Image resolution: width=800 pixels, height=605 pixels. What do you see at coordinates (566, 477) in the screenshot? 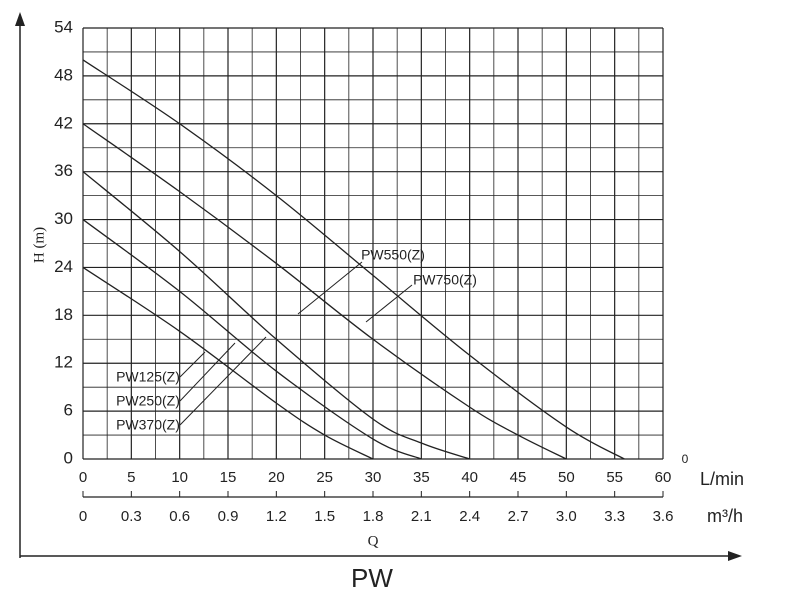
I see `x-tick-label: 50` at bounding box center [566, 477].